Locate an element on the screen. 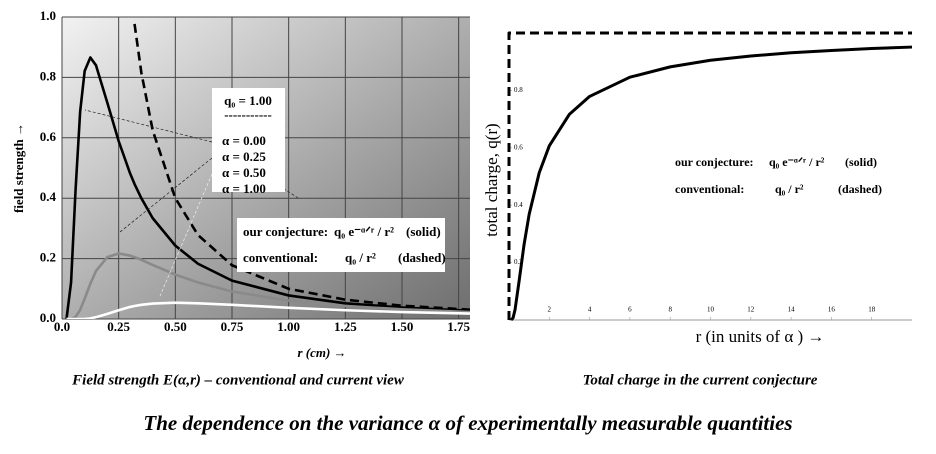  legend-box is located at coordinates (248, 140).